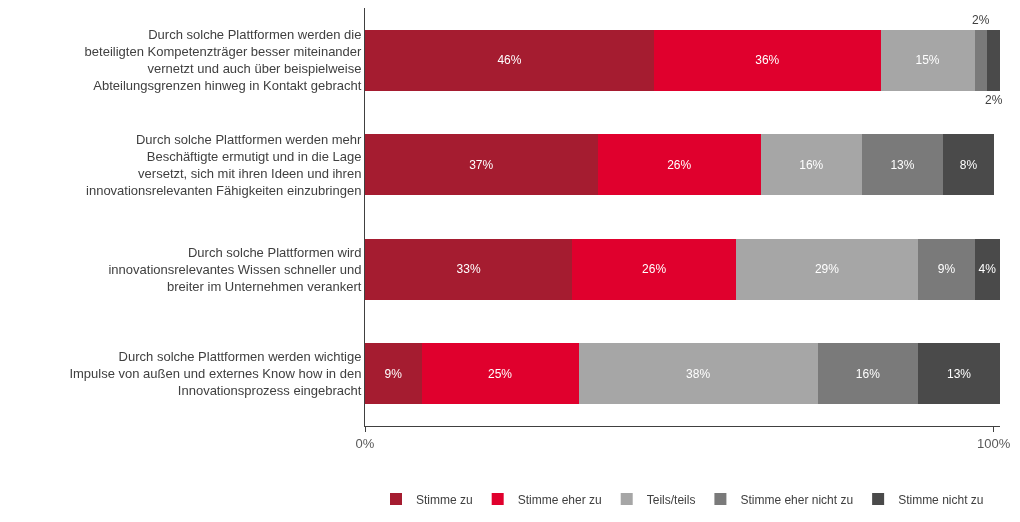 This screenshot has height=522, width=1020. I want to click on legend-label: Teils/teils, so click(671, 499).